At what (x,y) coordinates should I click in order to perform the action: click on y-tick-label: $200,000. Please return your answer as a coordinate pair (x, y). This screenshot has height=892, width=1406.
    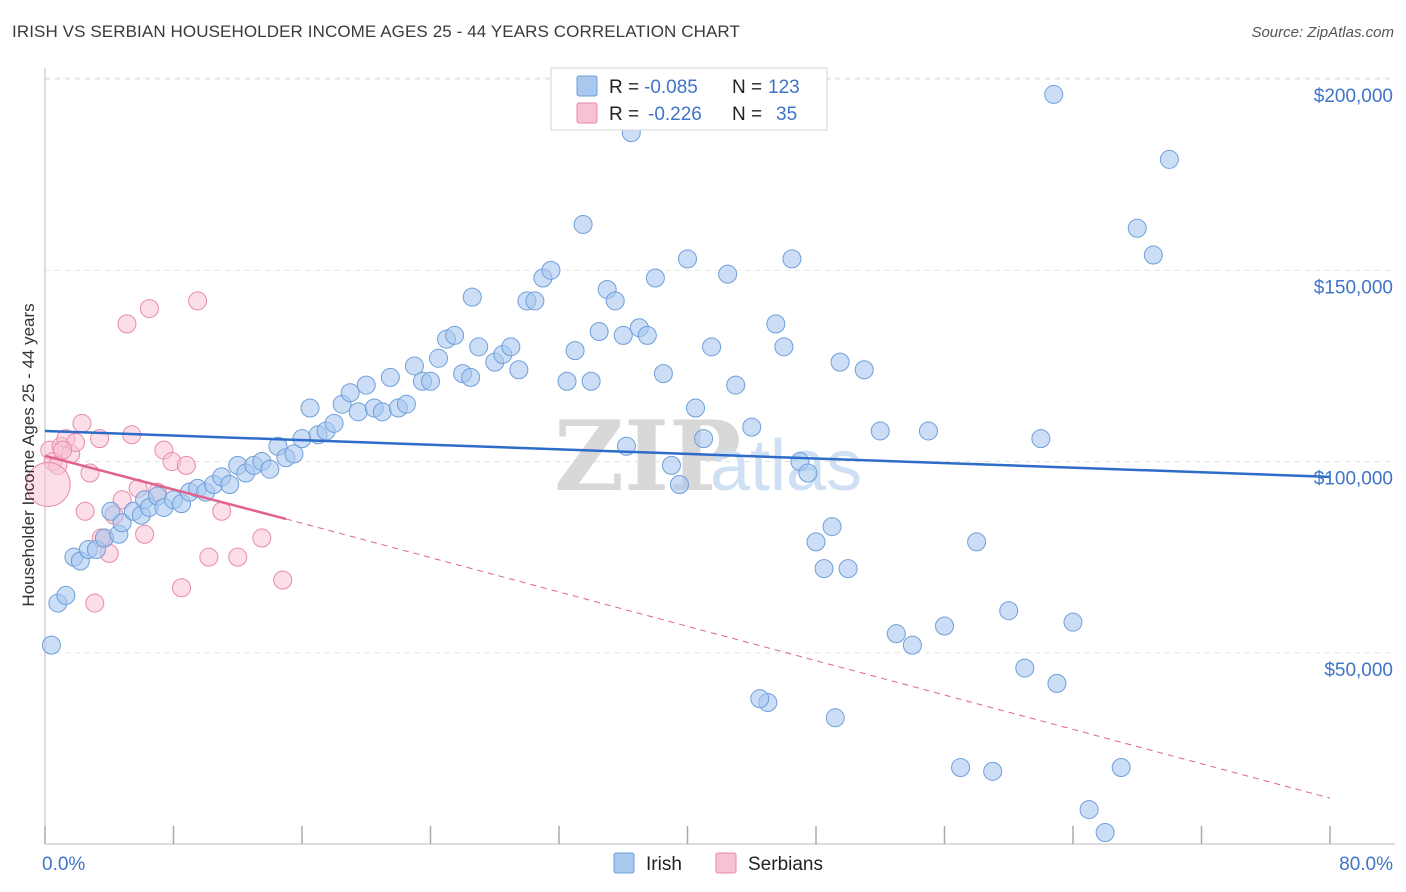
    Looking at the image, I should click on (1353, 96).